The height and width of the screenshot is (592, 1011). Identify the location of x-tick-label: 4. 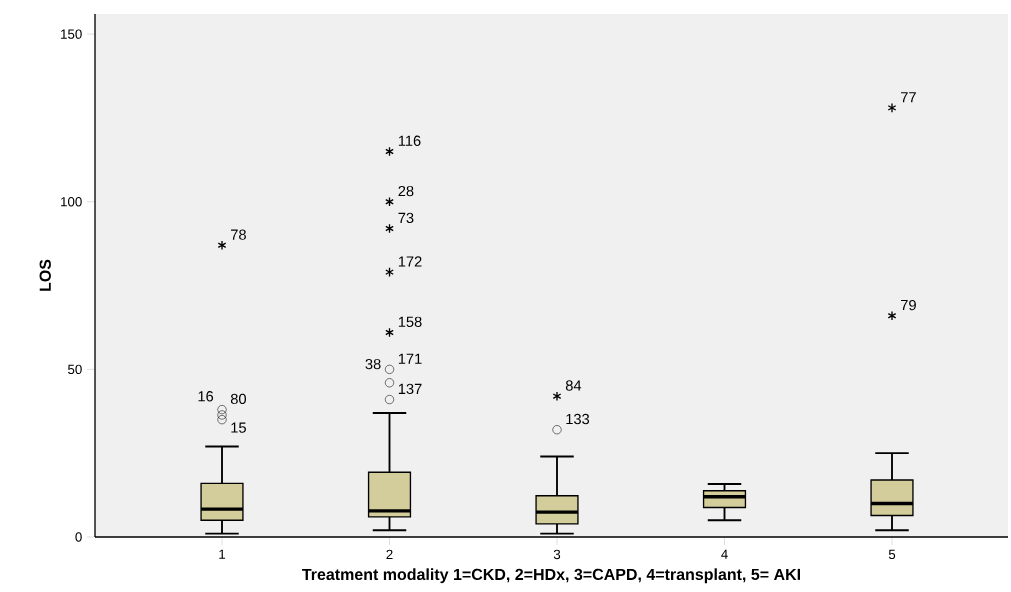
(724, 554).